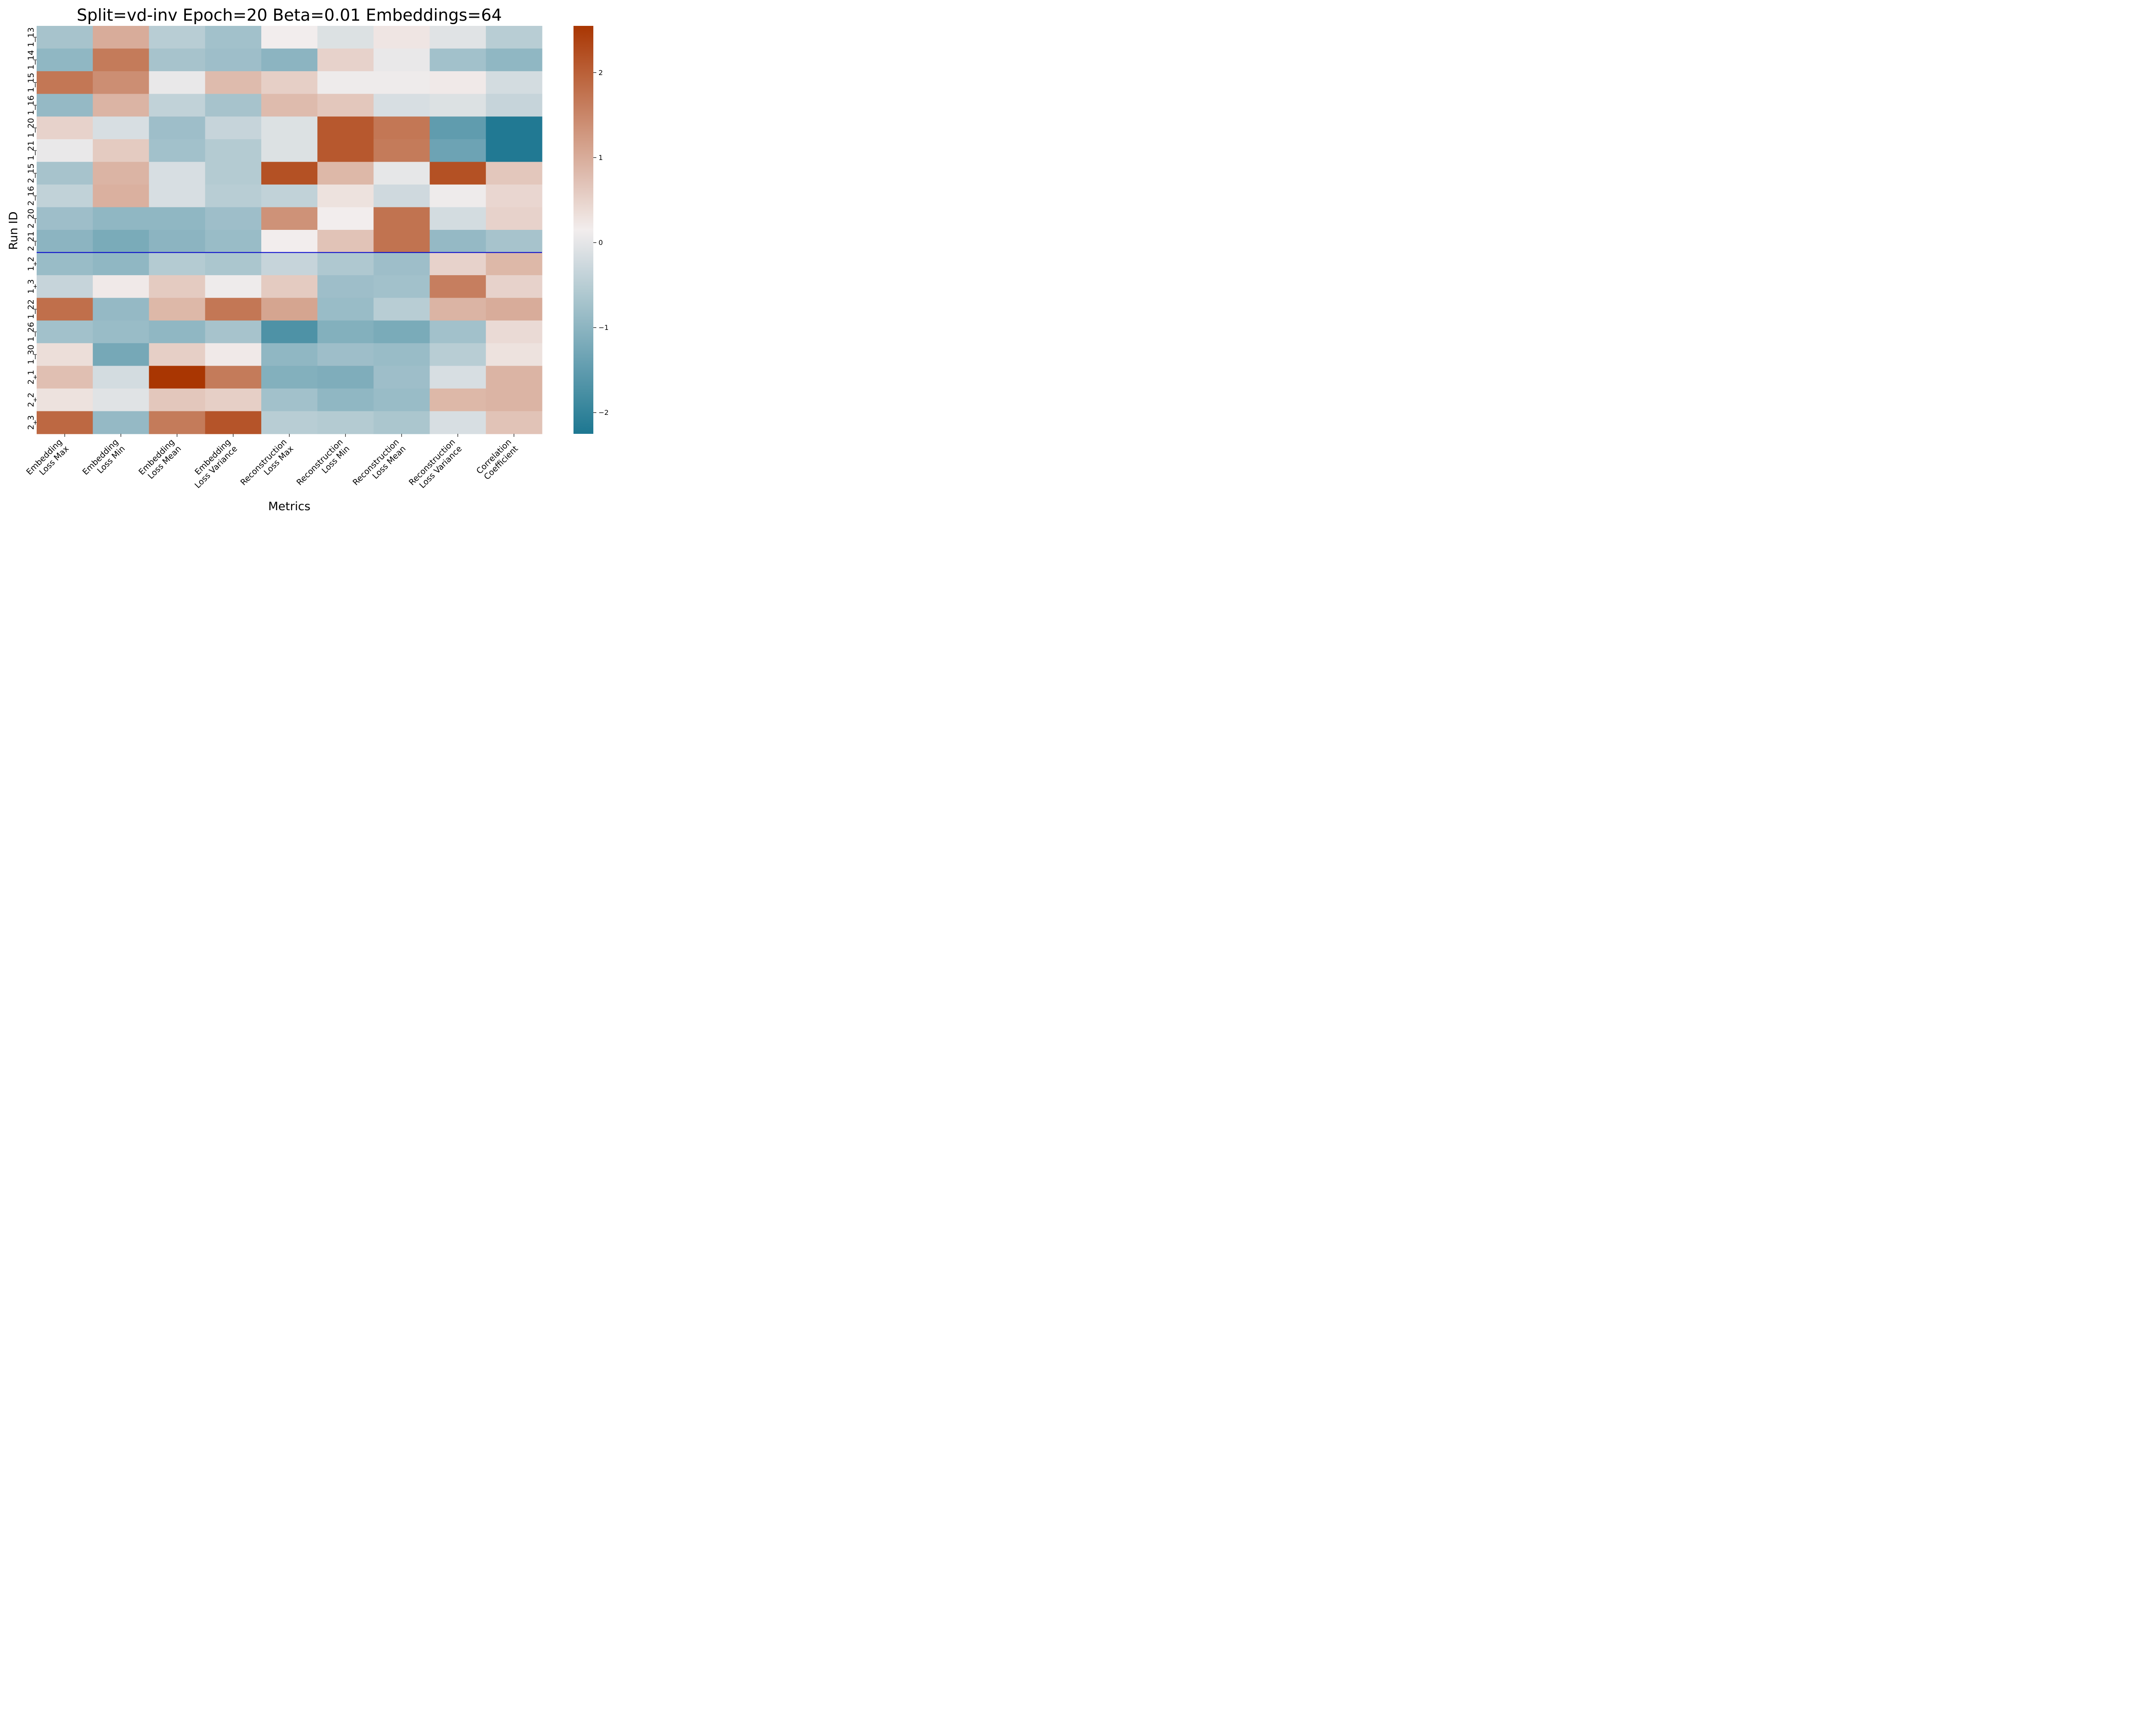  I want to click on colorbar-tick-label: −2, so click(604, 413).